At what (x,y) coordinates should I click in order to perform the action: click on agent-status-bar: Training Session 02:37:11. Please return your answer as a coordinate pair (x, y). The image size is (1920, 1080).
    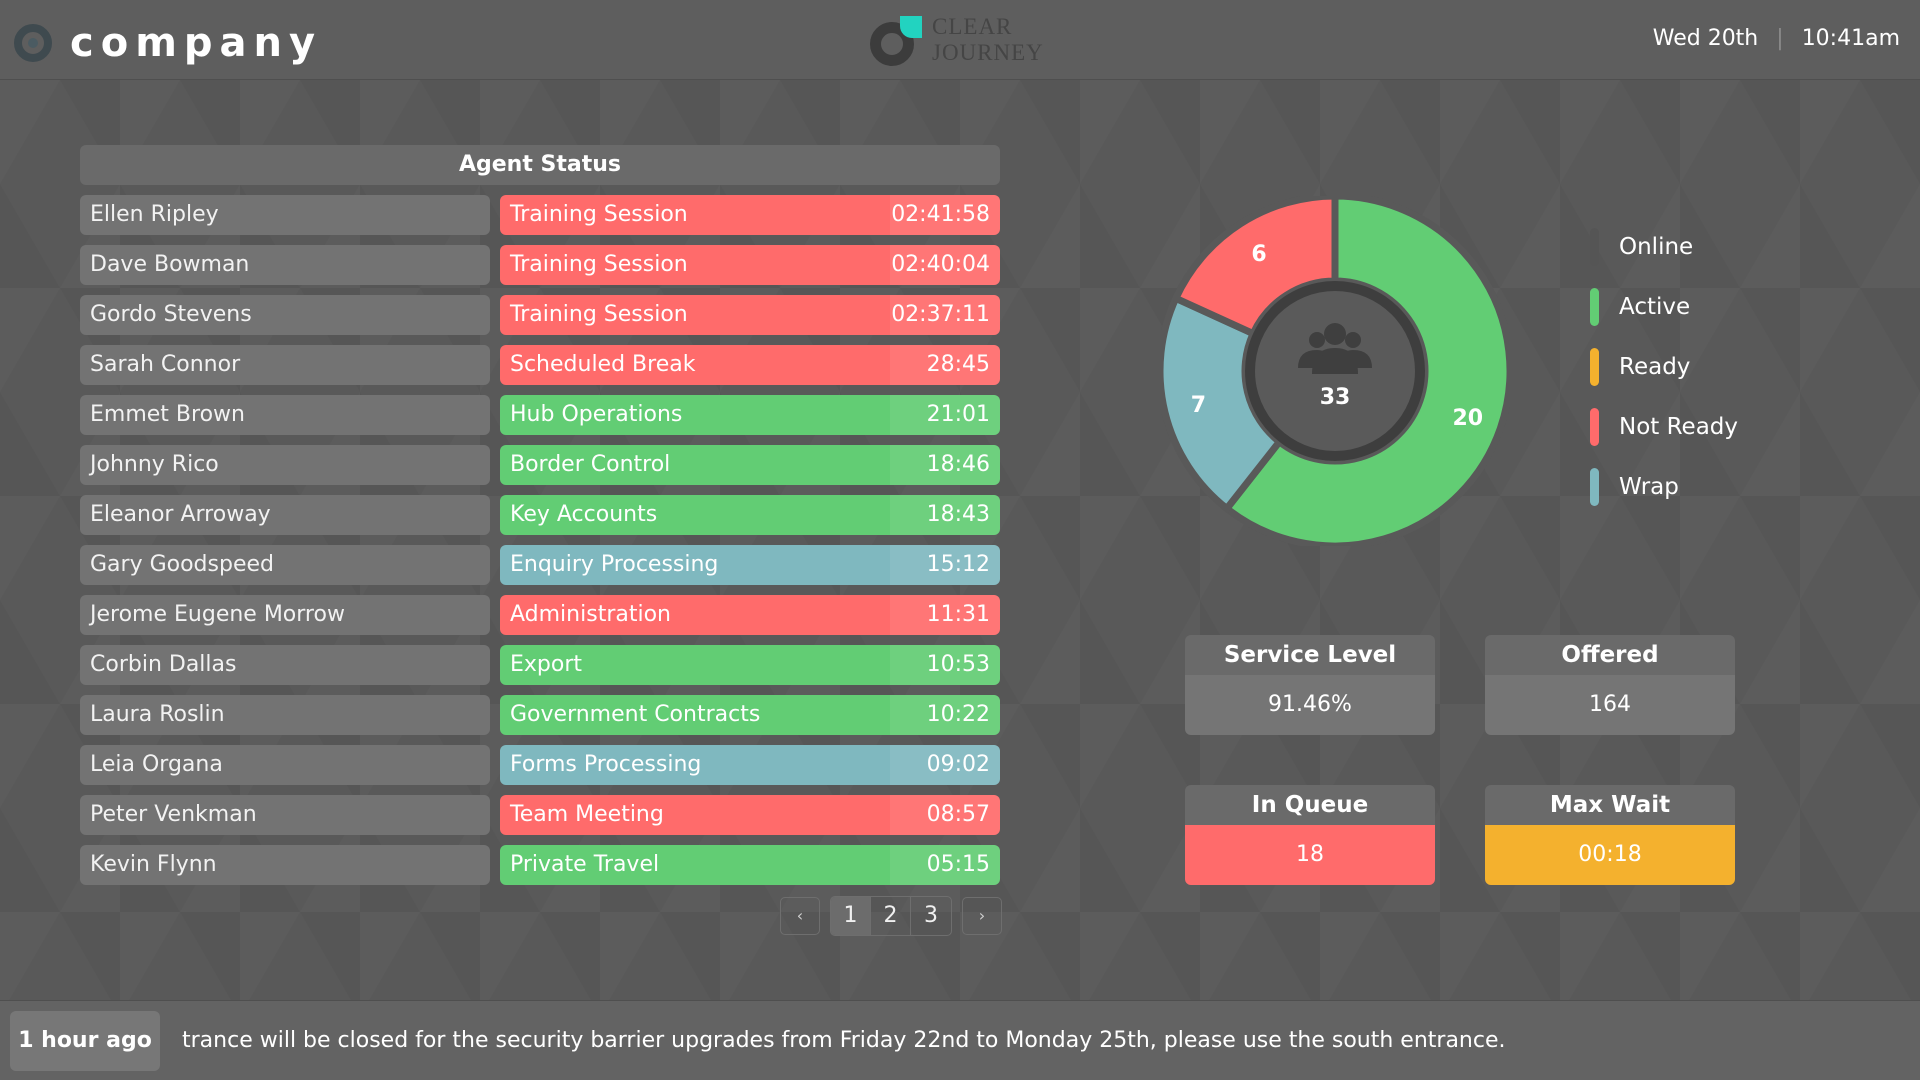
    Looking at the image, I should click on (750, 315).